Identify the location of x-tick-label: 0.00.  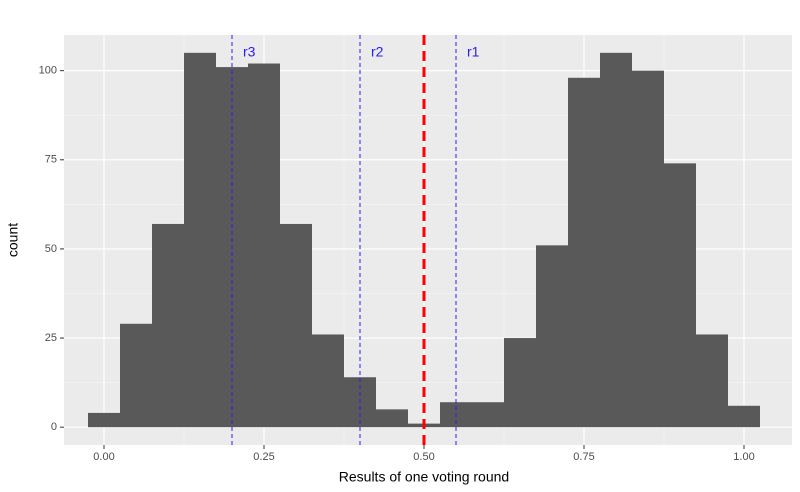
(103, 457).